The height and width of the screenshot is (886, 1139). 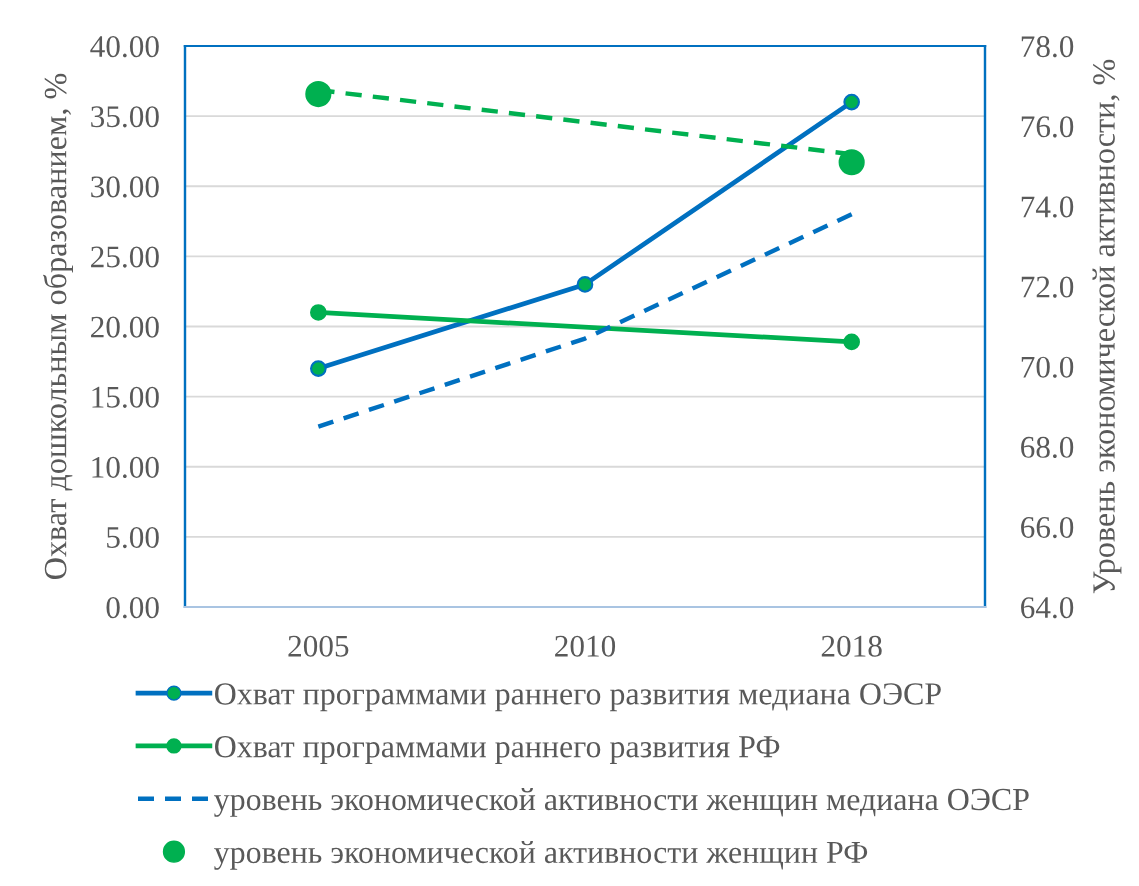 What do you see at coordinates (58, 326) in the screenshot?
I see `y-axis-title: Охват дошкольным образованием, %` at bounding box center [58, 326].